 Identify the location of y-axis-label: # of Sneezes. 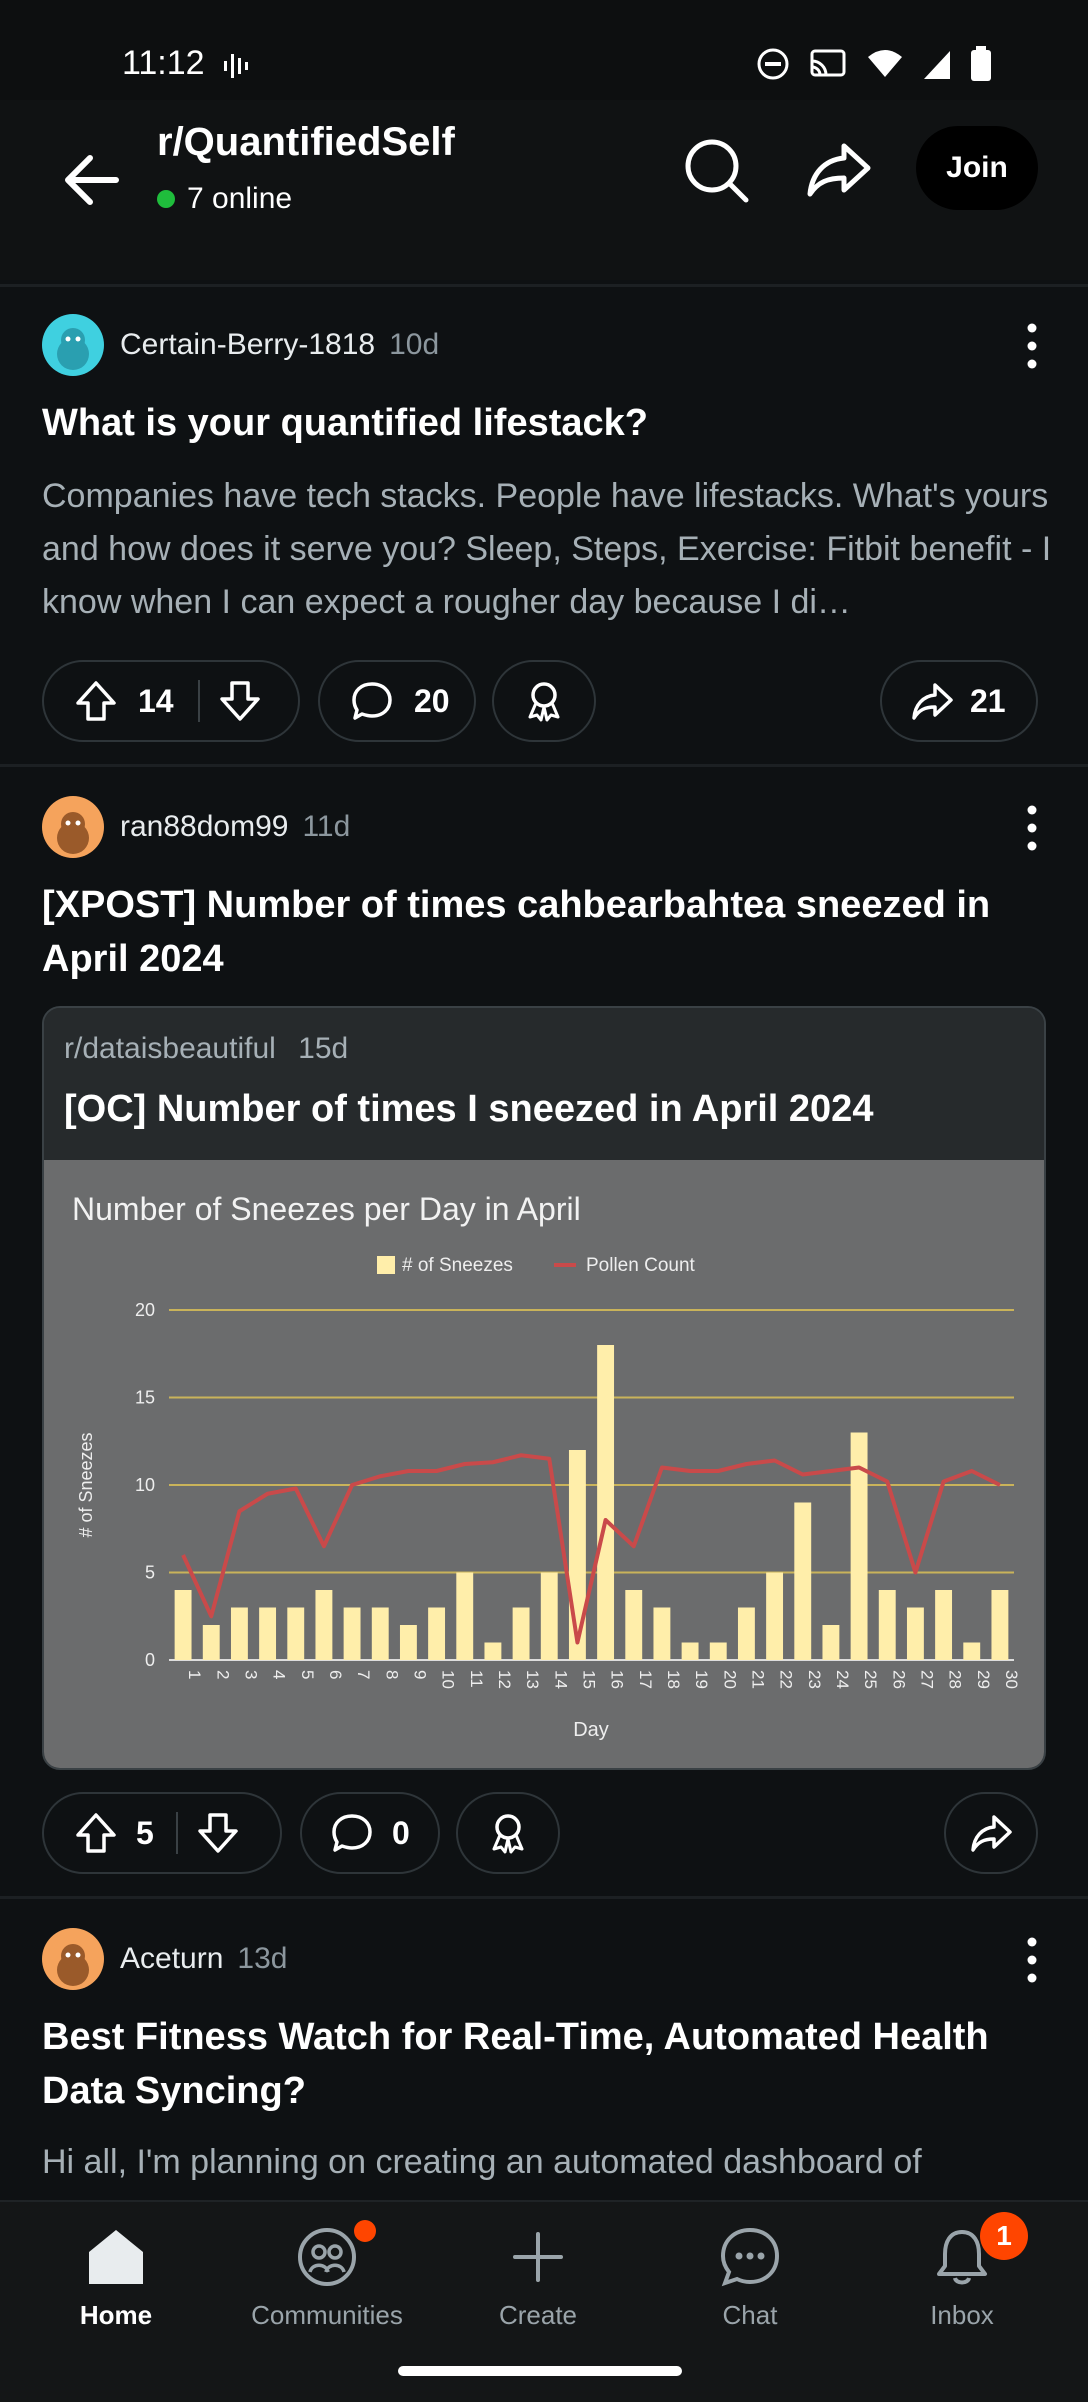
(86, 1484).